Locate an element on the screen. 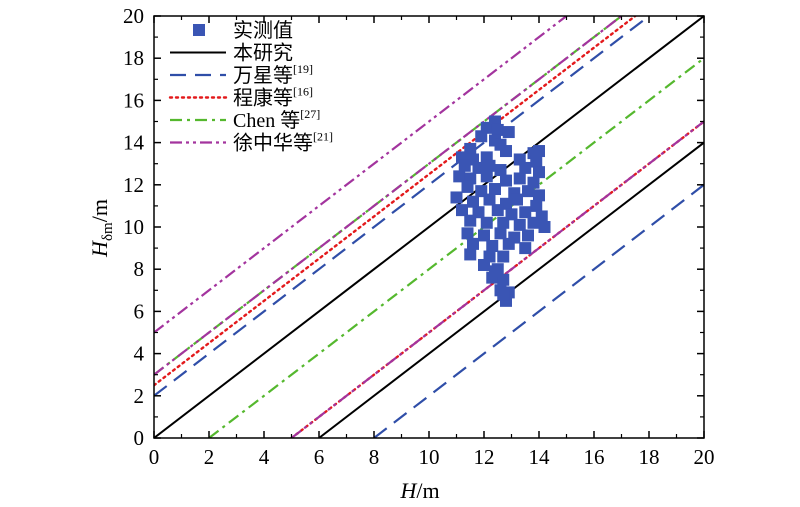 The width and height of the screenshot is (800, 507). legend-label-name: 程康等 is located at coordinates (263, 98).